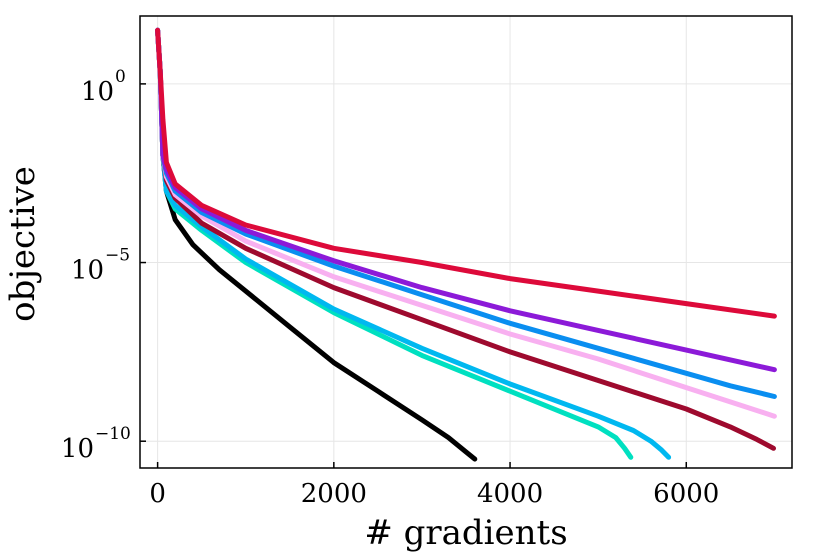 The height and width of the screenshot is (554, 830). I want to click on x-axis-title: # gradients, so click(465, 533).